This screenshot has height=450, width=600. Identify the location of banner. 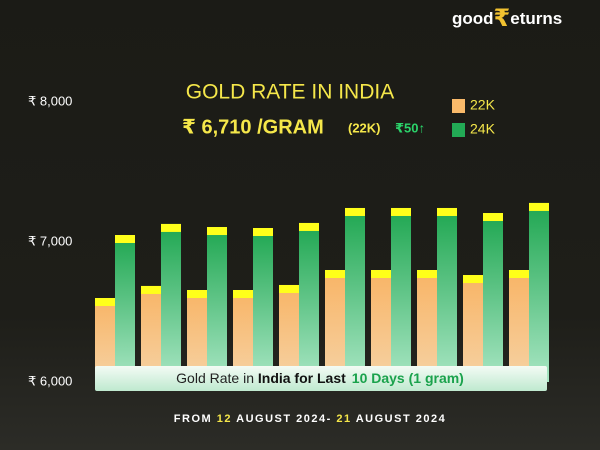
(321, 378).